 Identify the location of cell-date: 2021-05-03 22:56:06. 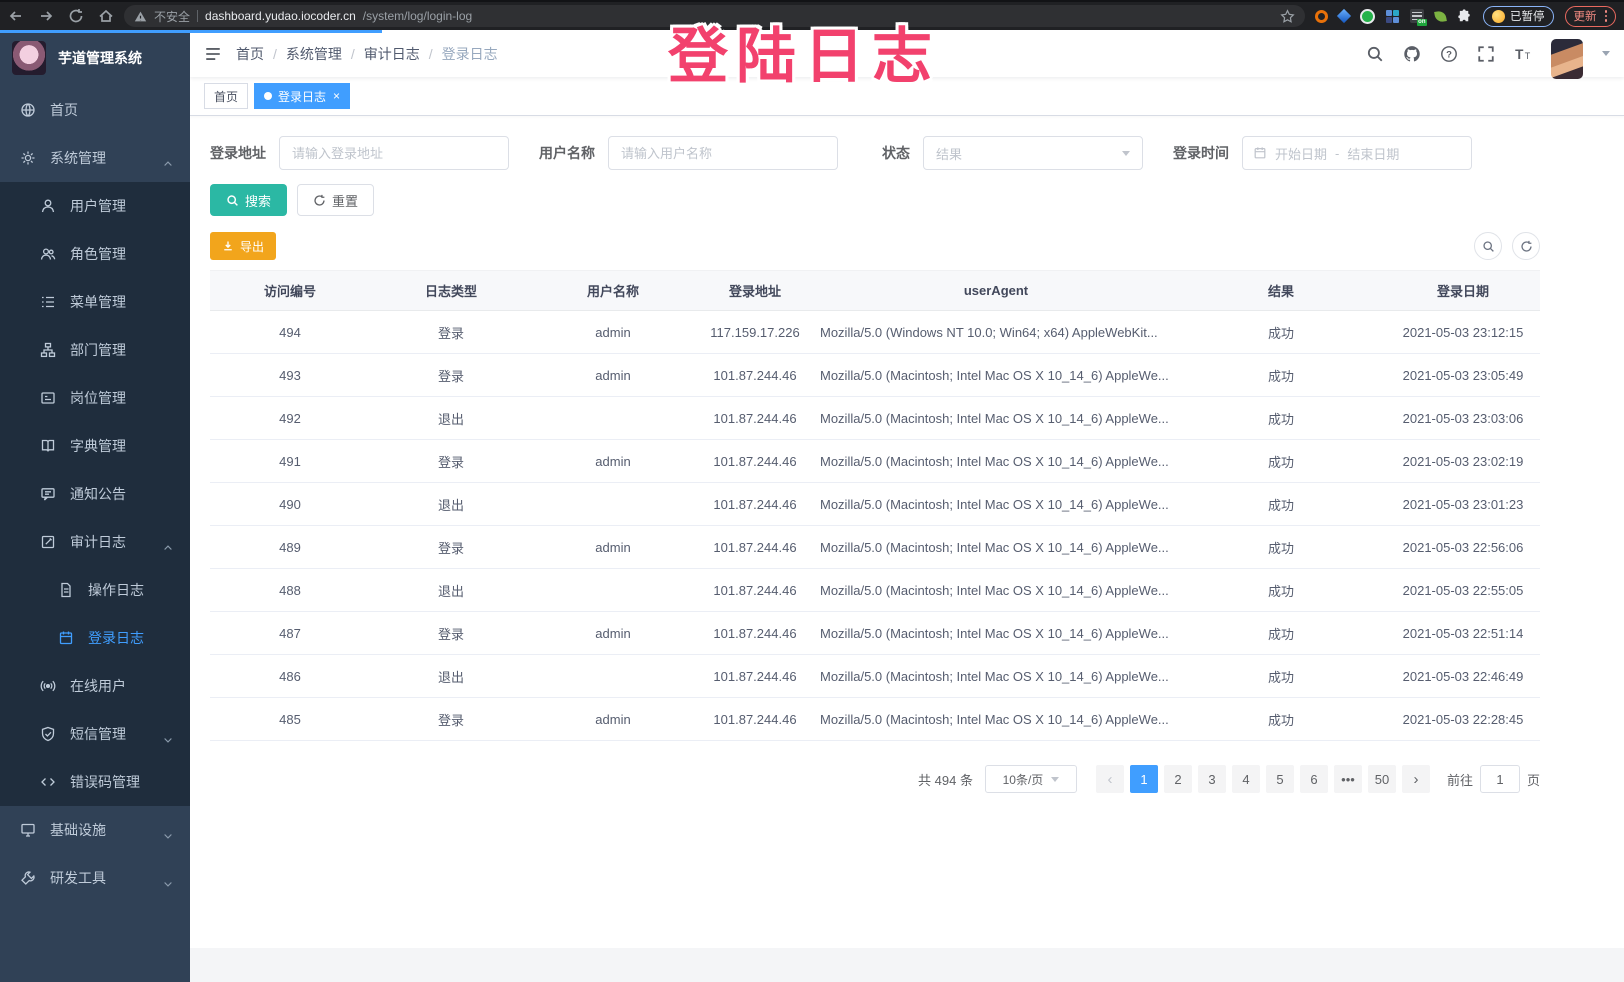
(1463, 547).